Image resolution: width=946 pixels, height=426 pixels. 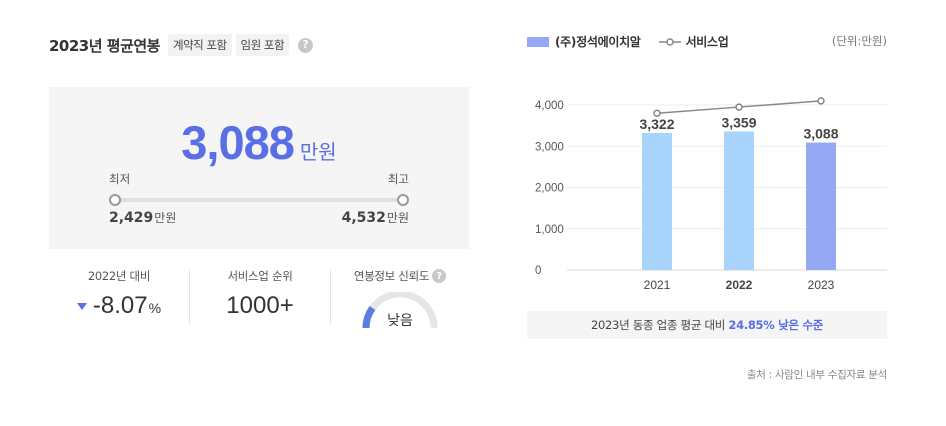 What do you see at coordinates (403, 200) in the screenshot?
I see `range-max-handle` at bounding box center [403, 200].